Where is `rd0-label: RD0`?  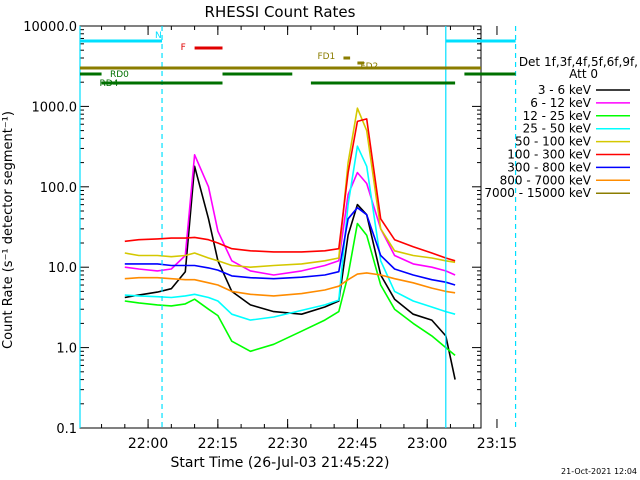
rd0-label: RD0 is located at coordinates (119, 75).